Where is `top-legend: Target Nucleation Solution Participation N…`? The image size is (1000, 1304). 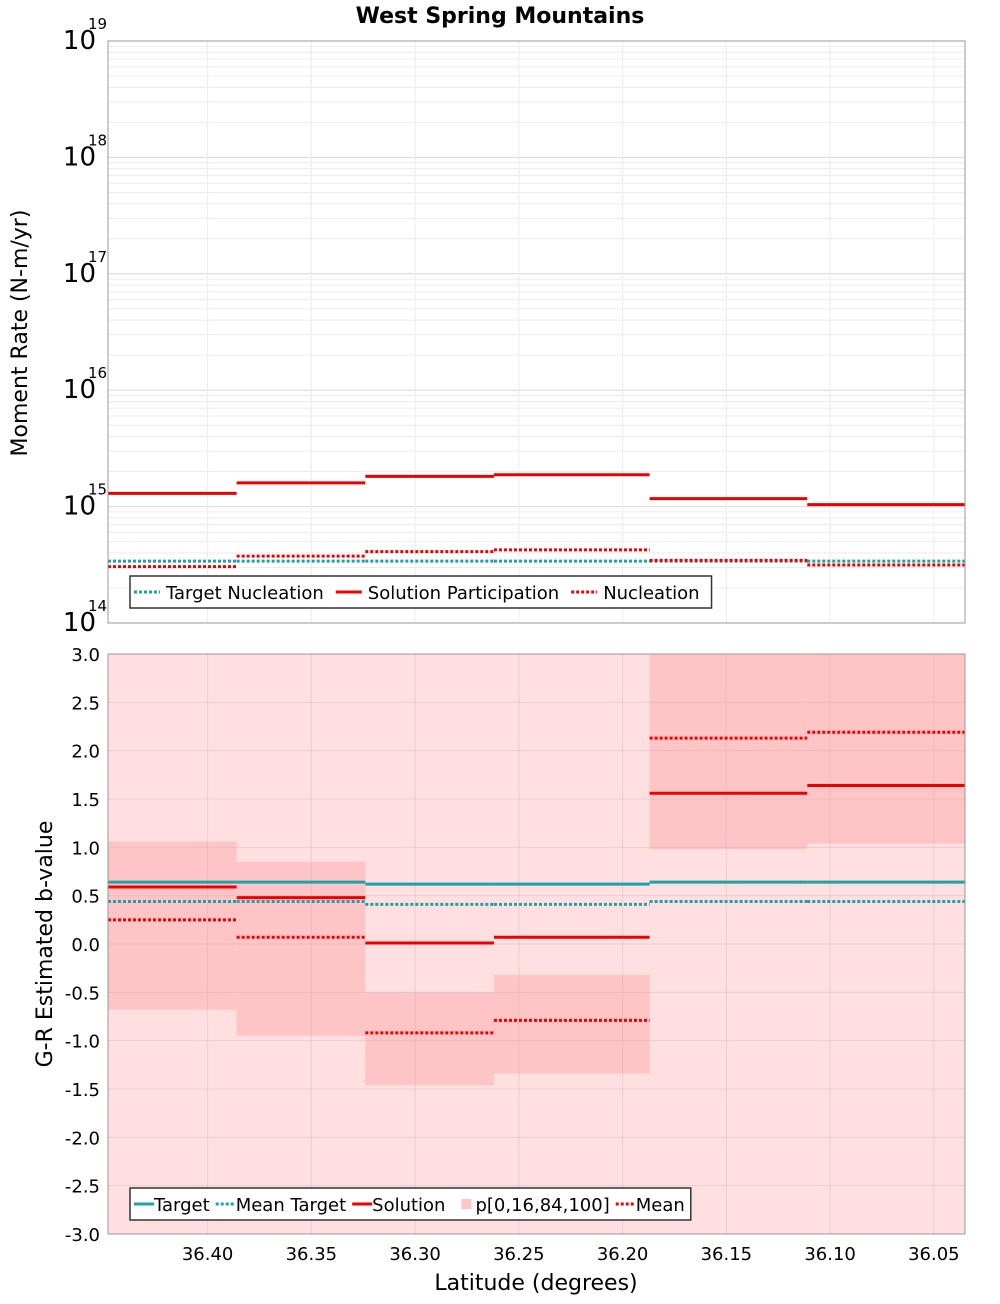 top-legend: Target Nucleation Solution Participation N… is located at coordinates (421, 592).